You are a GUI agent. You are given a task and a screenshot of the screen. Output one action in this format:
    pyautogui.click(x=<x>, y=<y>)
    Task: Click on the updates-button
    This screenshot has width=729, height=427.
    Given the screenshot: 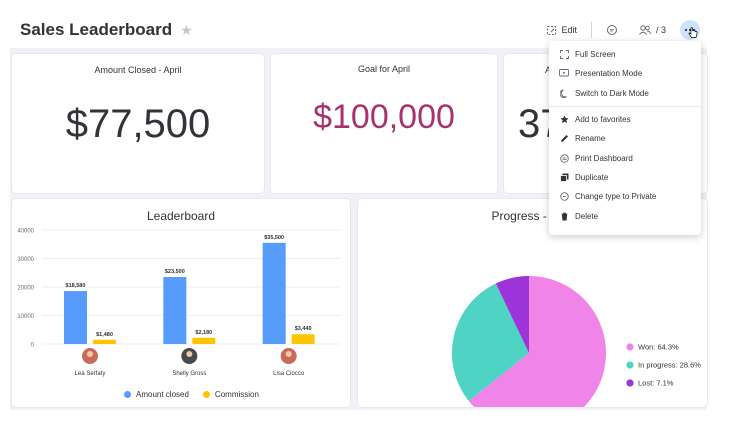 What is the action you would take?
    pyautogui.click(x=614, y=30)
    